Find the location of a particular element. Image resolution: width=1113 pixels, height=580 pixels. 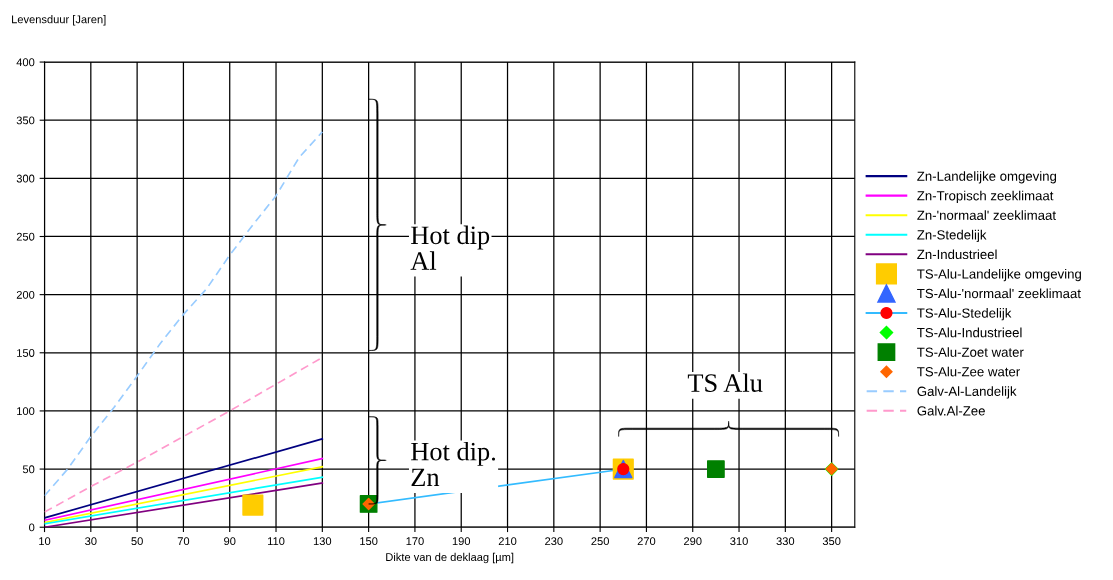

y-tick-label: 100 is located at coordinates (26, 411).